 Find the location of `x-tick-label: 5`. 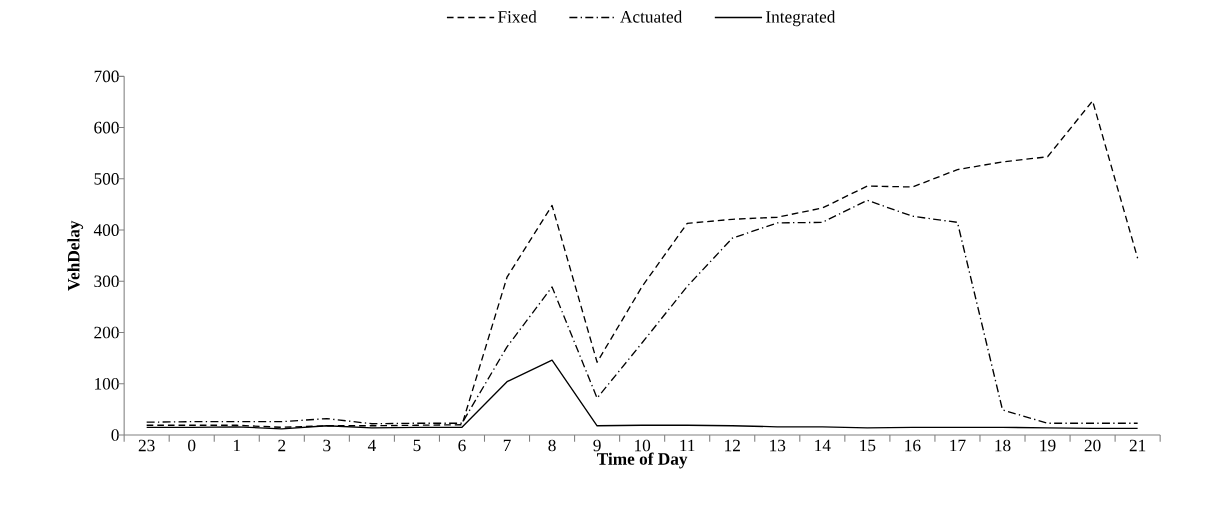

x-tick-label: 5 is located at coordinates (417, 445).